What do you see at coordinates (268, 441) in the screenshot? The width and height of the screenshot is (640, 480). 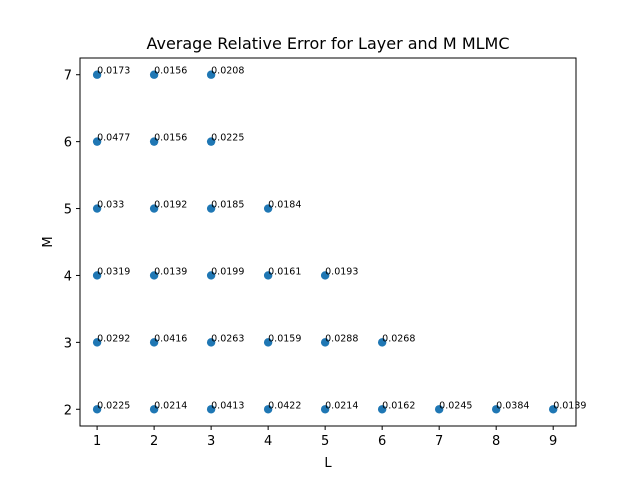 I see `x-tick-label: 4` at bounding box center [268, 441].